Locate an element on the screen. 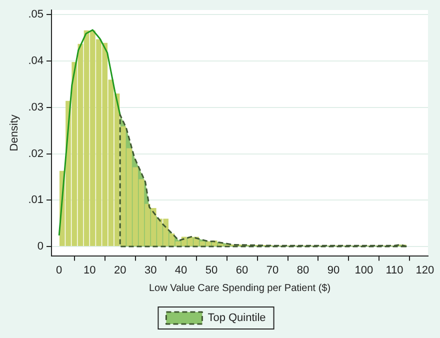 This screenshot has height=338, width=440. y-tick-label: .05 is located at coordinates (36, 14).